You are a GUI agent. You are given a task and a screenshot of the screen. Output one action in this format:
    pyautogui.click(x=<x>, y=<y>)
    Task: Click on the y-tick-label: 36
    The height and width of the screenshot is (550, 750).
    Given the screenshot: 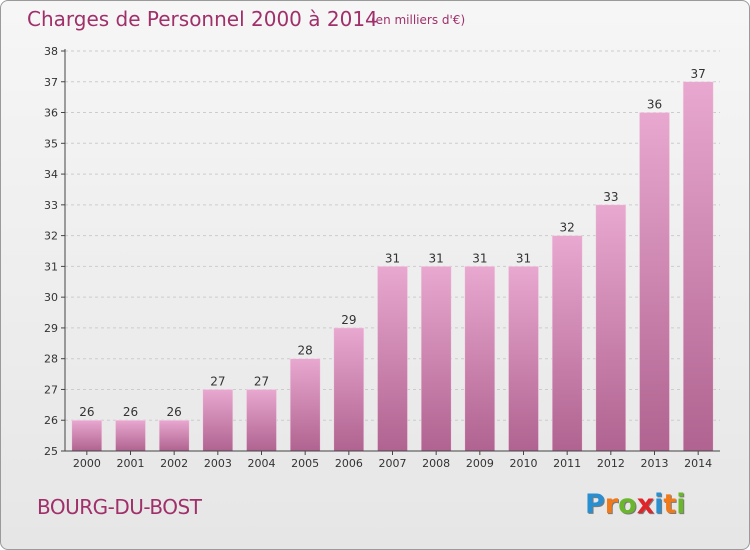 What is the action you would take?
    pyautogui.click(x=51, y=113)
    